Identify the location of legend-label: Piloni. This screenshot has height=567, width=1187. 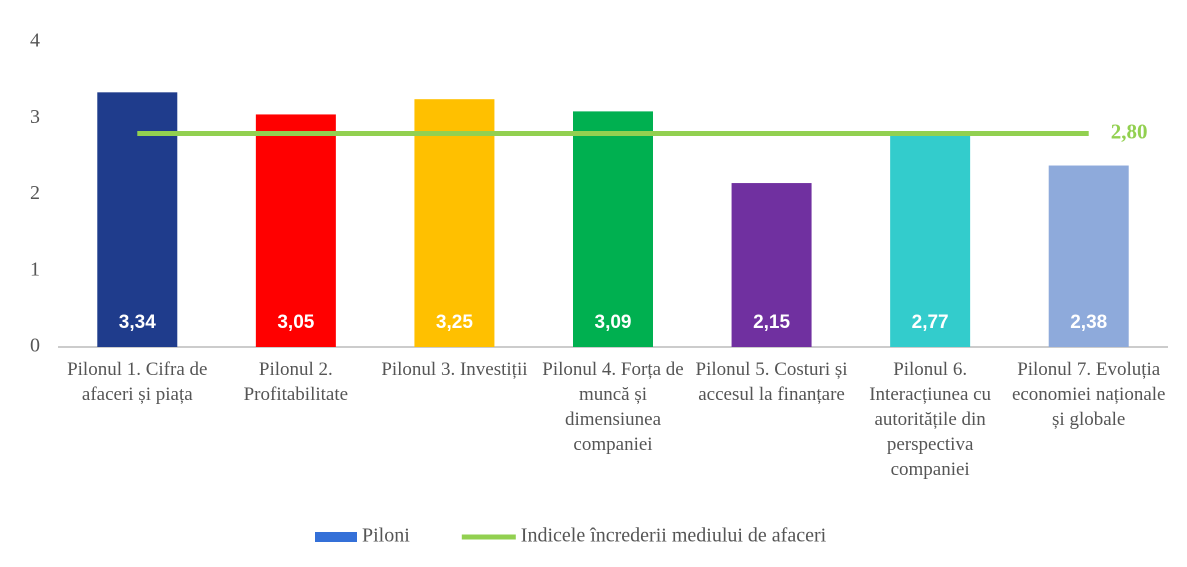
(386, 536).